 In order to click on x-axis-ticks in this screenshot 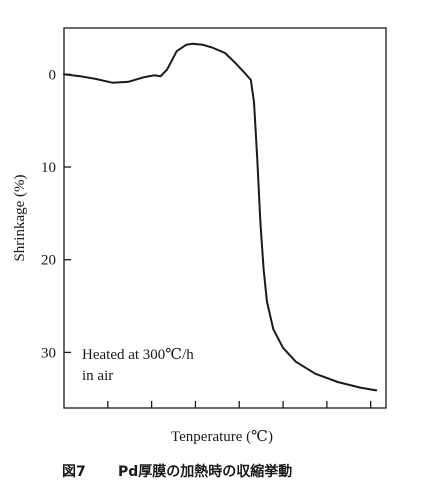, I will do `click(239, 404)`.